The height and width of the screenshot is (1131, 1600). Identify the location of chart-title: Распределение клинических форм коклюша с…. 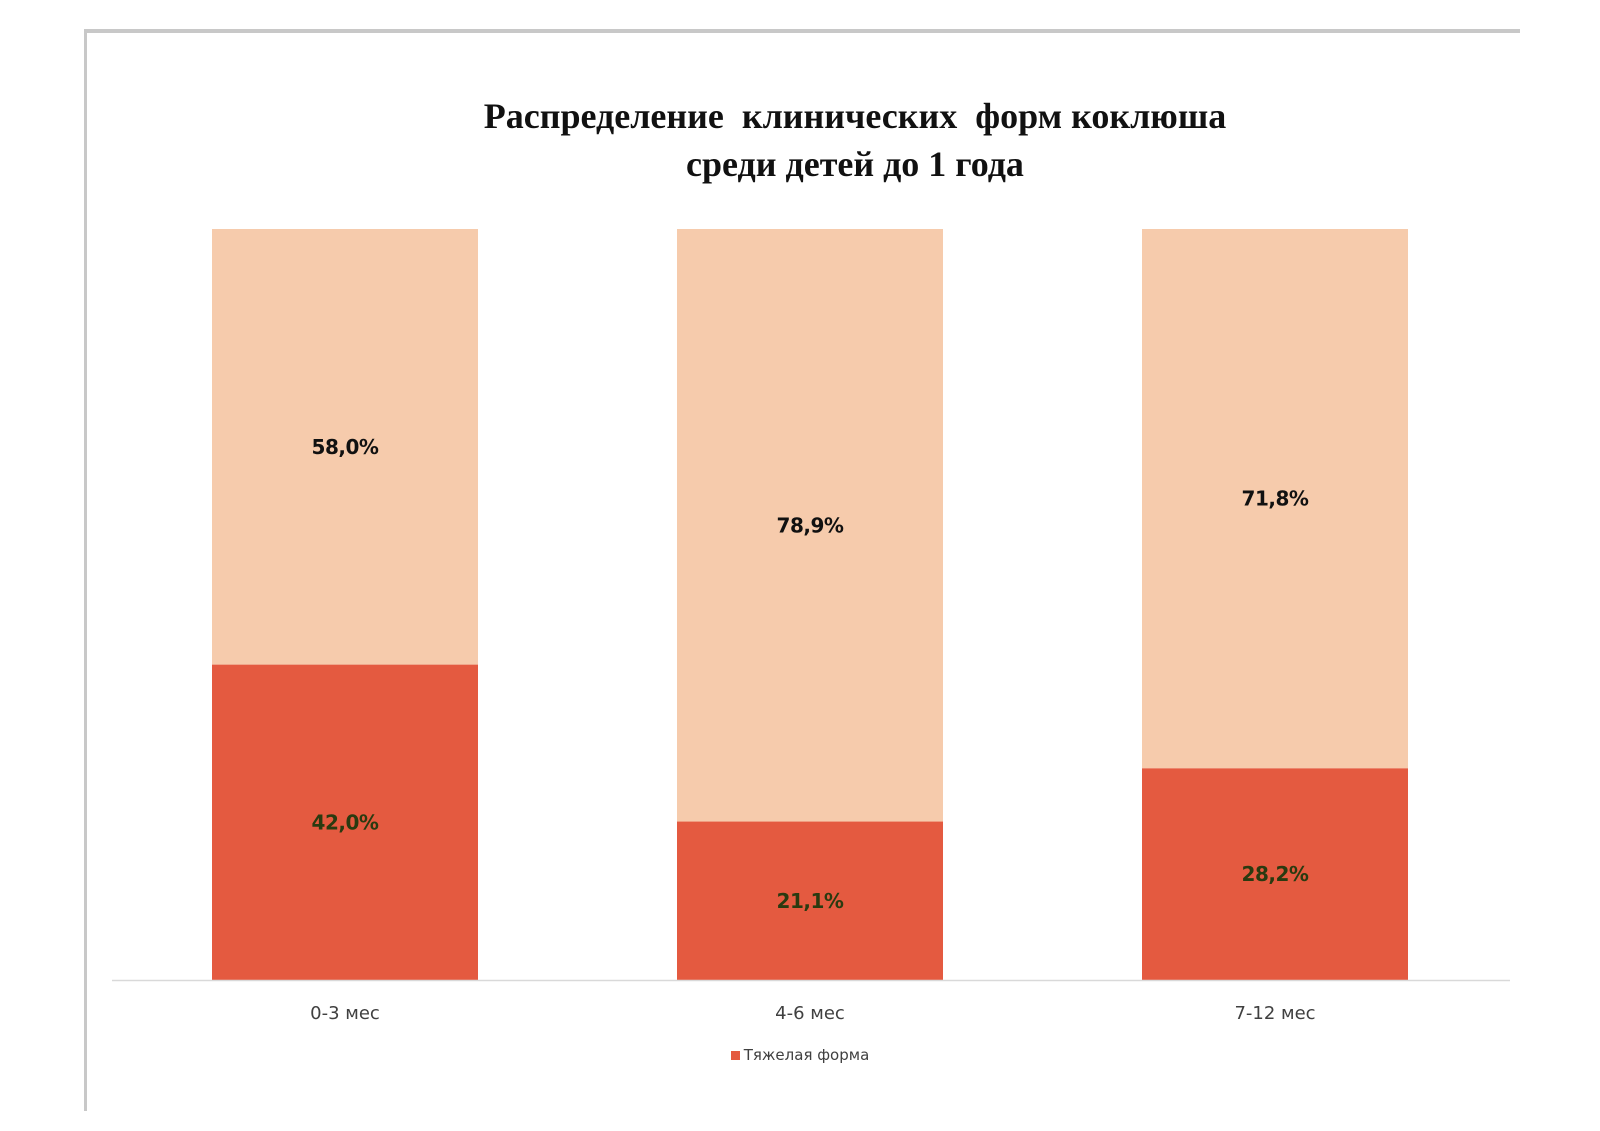
(855, 140).